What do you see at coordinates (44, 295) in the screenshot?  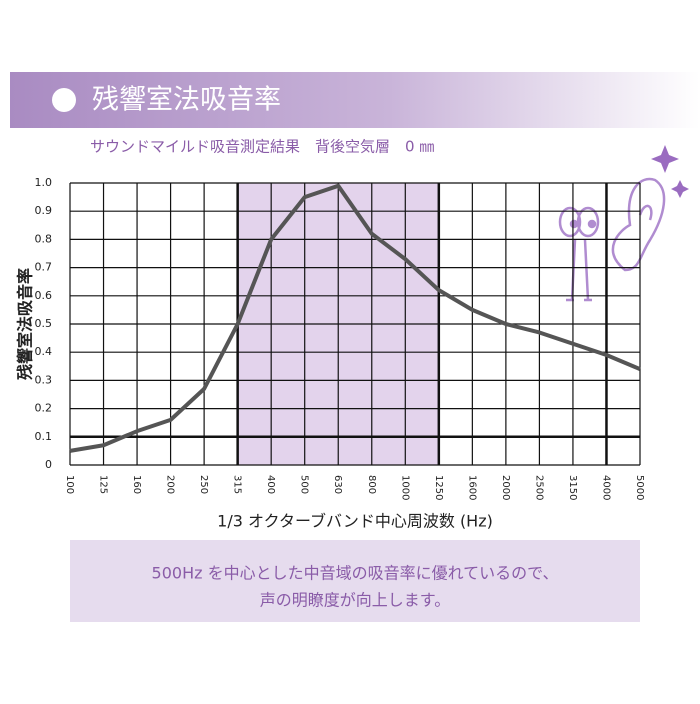 I see `y-tick-label: 0.6` at bounding box center [44, 295].